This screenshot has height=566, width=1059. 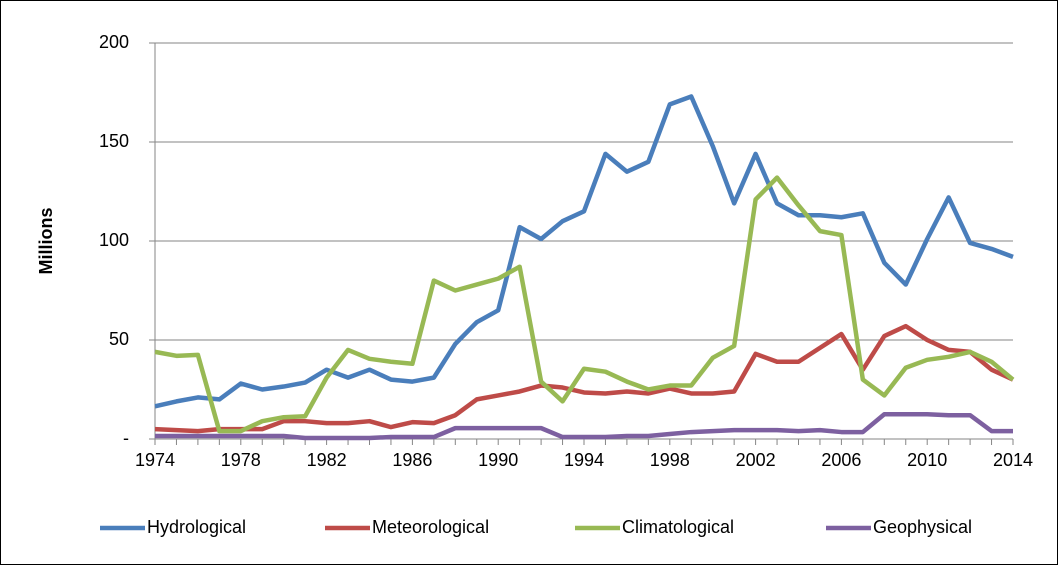 I want to click on x-tick-label: 1994, so click(x=584, y=460).